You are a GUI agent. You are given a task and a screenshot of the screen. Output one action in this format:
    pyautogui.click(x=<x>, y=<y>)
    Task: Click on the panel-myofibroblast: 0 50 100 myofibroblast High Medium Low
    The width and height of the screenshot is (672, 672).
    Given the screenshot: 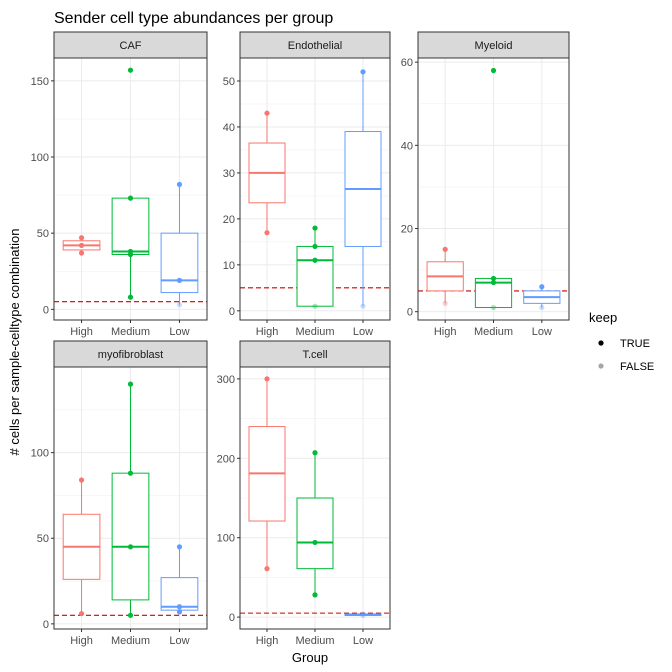 What is the action you would take?
    pyautogui.click(x=119, y=493)
    